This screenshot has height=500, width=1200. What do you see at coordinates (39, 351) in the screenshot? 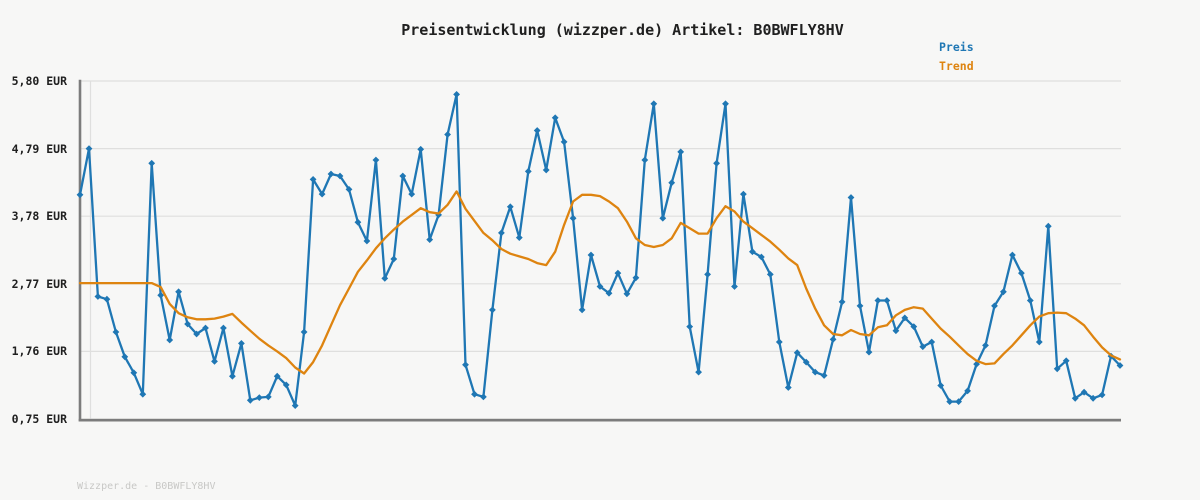
I see `y-axis-tick-label: 1,76 EUR` at bounding box center [39, 351].